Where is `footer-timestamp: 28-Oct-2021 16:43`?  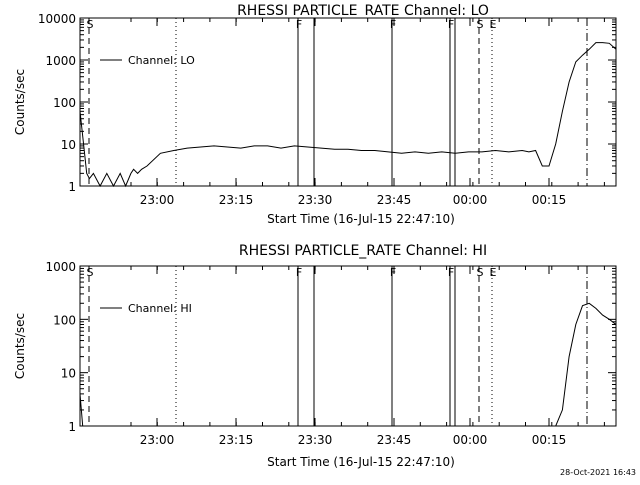
footer-timestamp: 28-Oct-2021 16:43 is located at coordinates (598, 472).